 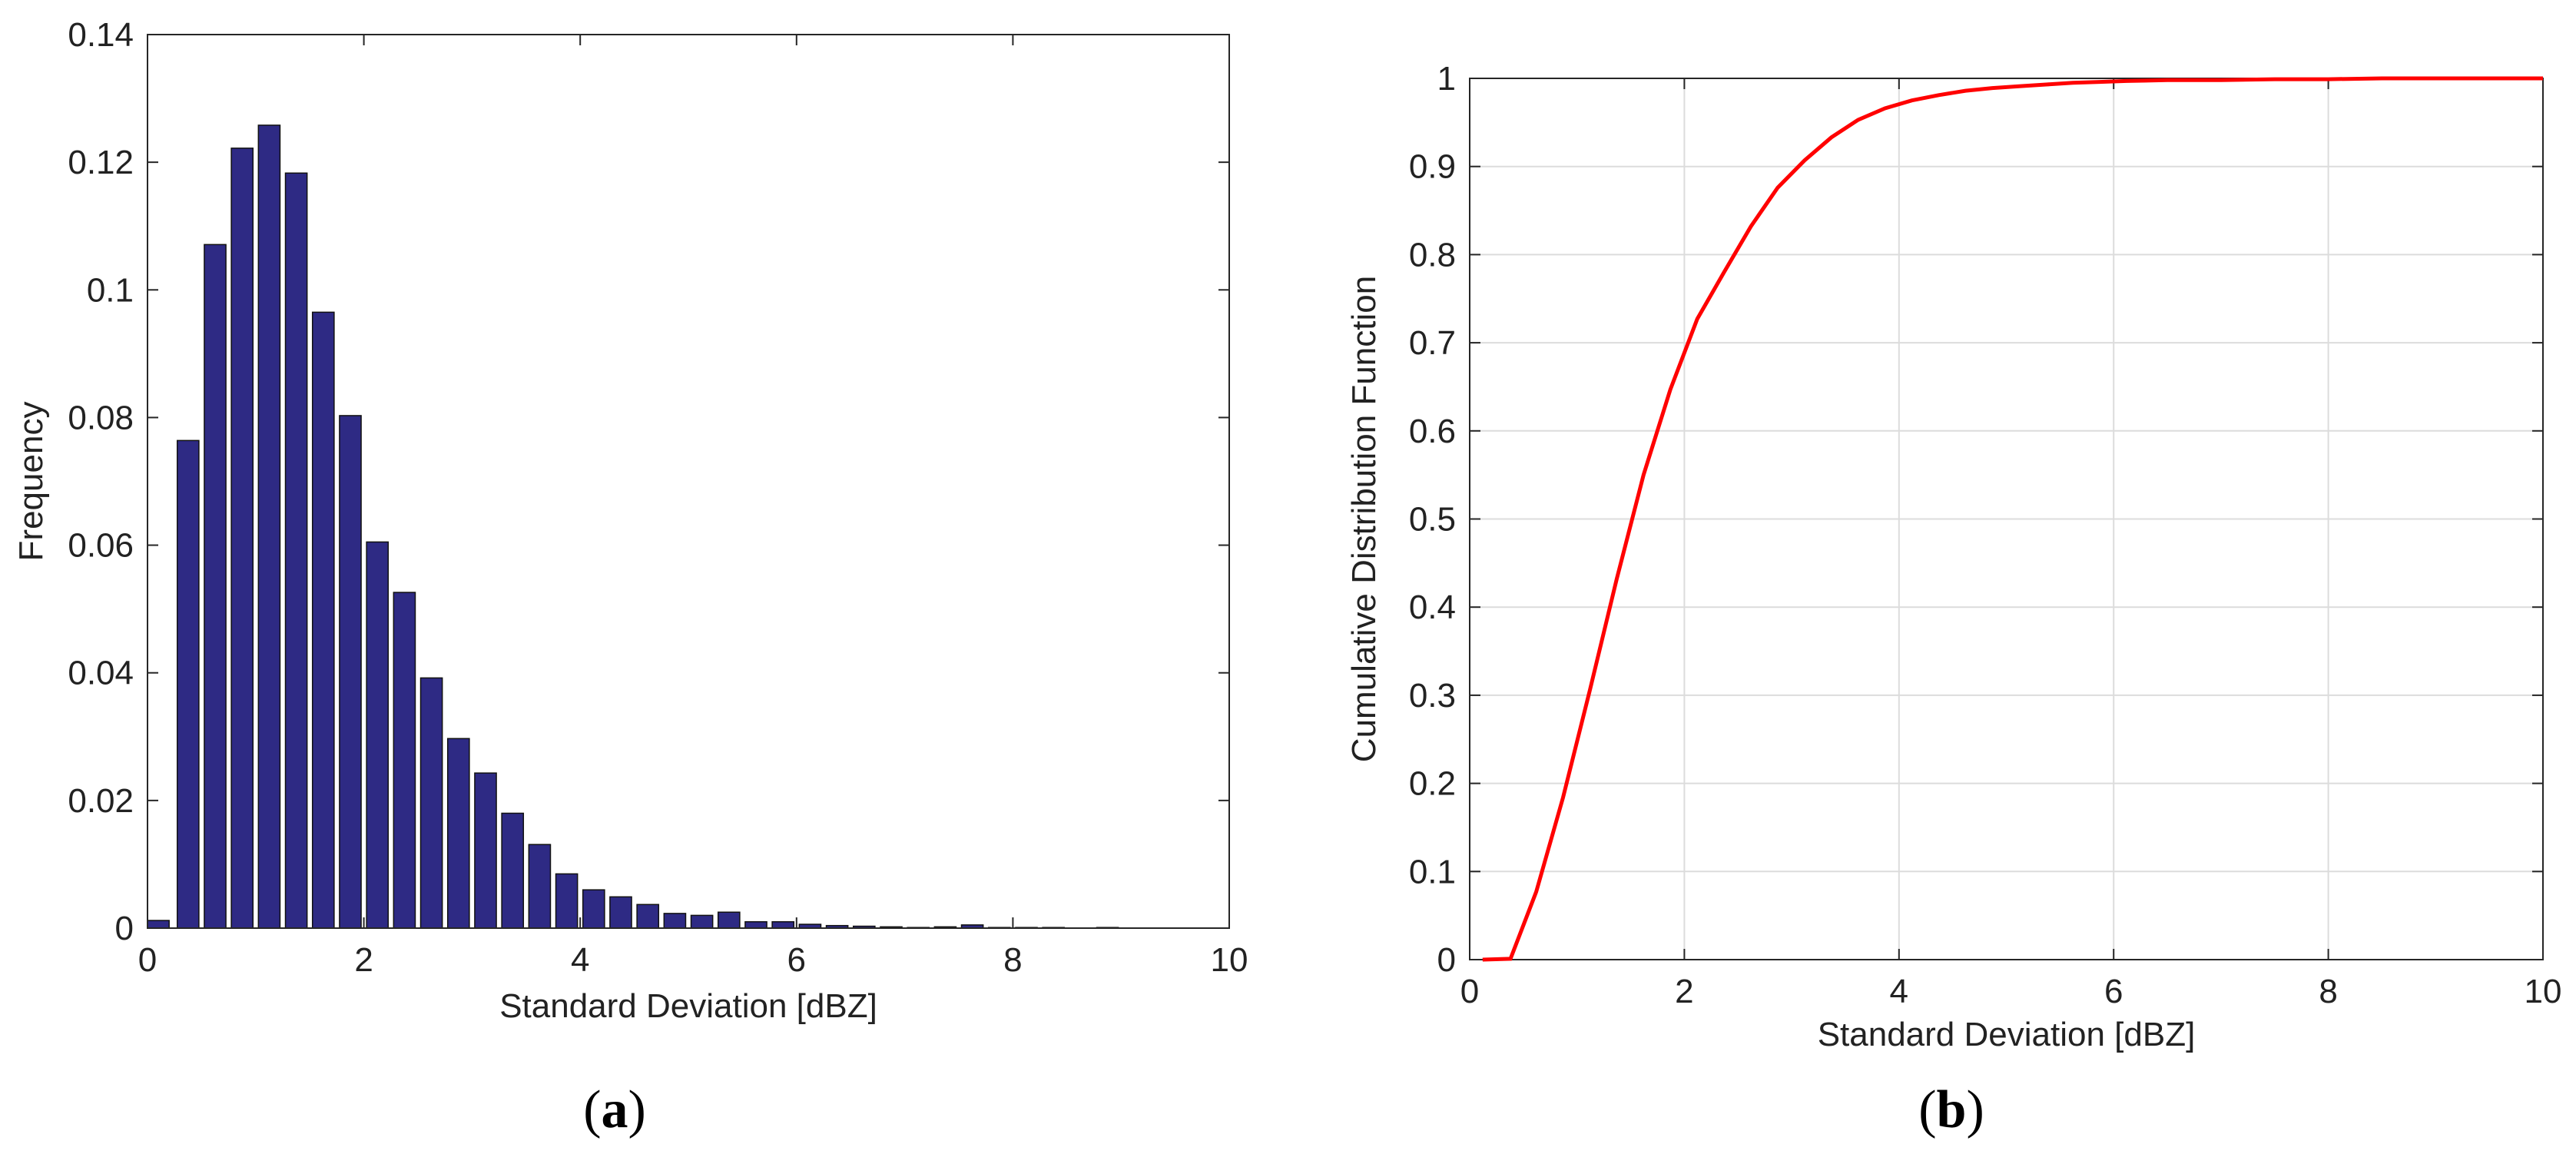 I want to click on histogram-x-axis-label: Standard Deviation [dBZ], so click(x=688, y=1006).